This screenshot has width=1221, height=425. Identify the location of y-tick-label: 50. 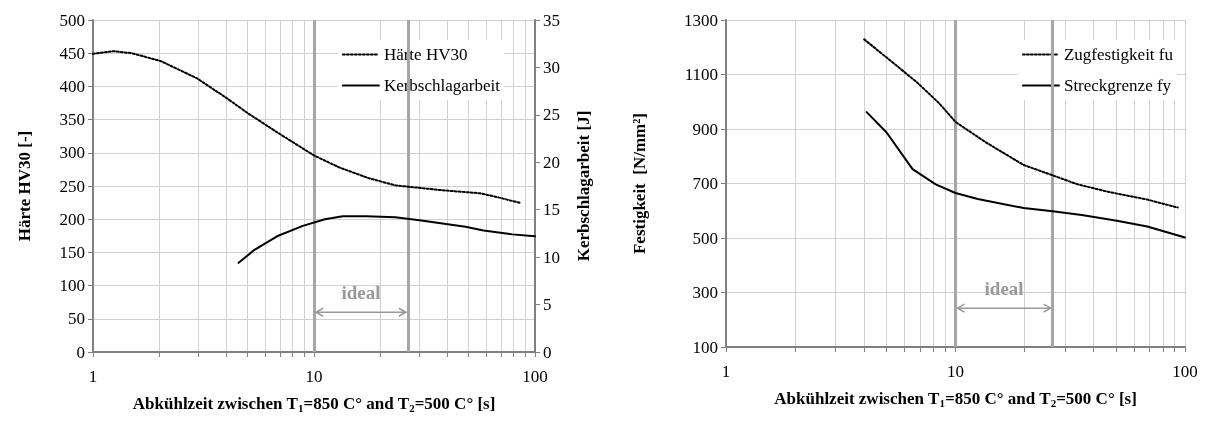
(76, 319).